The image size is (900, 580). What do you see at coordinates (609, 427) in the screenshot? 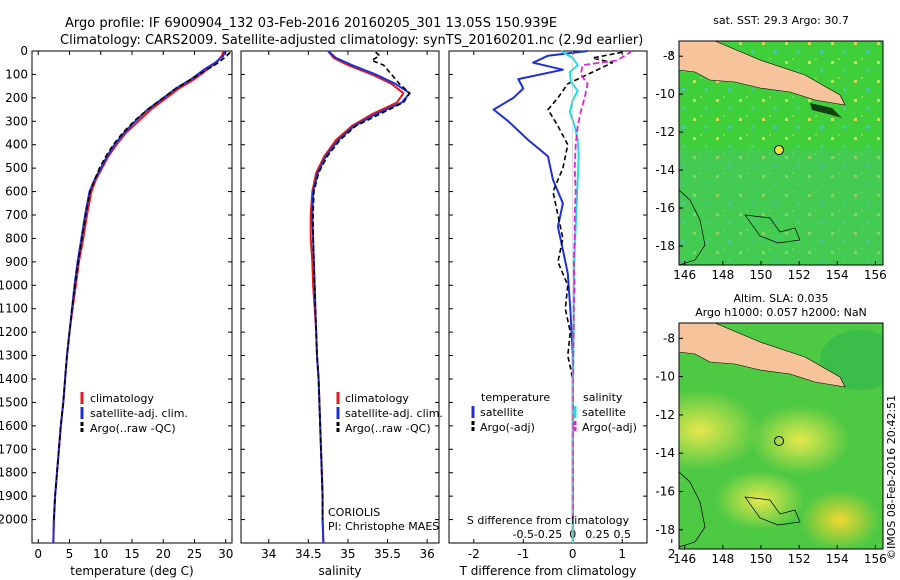
I see `legend-s-argo: Argo(-adj)` at bounding box center [609, 427].